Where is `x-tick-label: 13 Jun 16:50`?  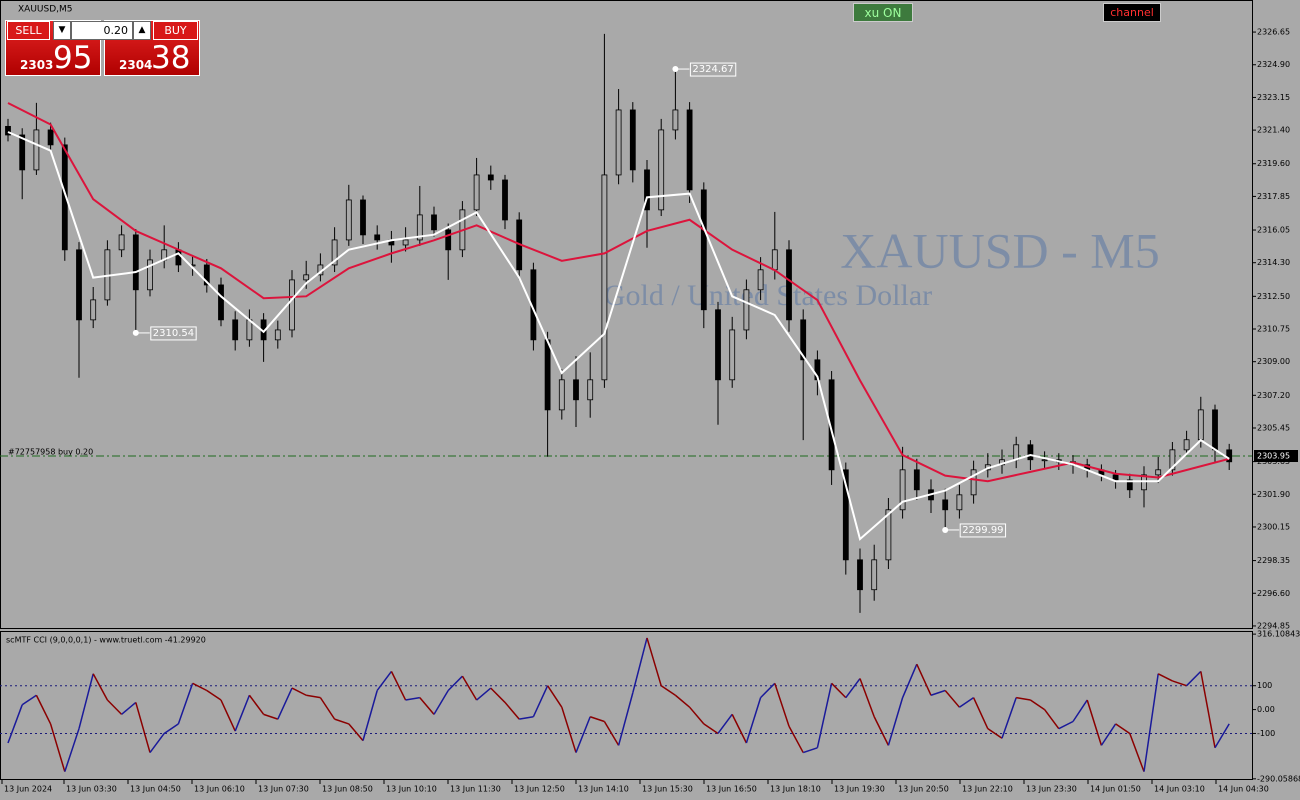
x-tick-label: 13 Jun 16:50 is located at coordinates (731, 789).